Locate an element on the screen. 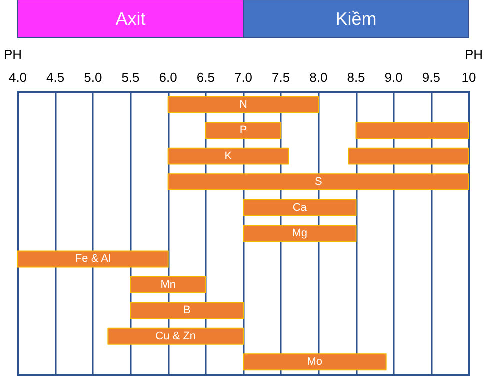 This screenshot has width=487, height=378. x-tick-label: 4.0 is located at coordinates (18, 77).